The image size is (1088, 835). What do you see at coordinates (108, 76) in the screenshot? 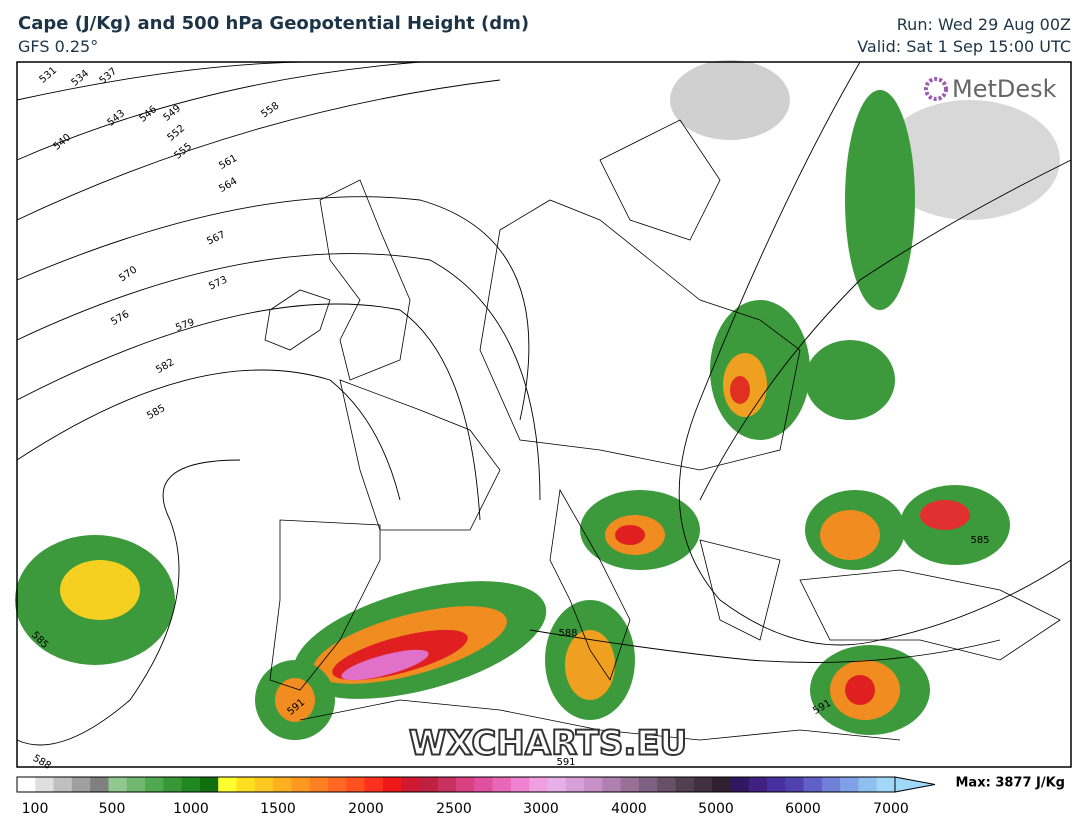
I see `contour-label: 537` at bounding box center [108, 76].